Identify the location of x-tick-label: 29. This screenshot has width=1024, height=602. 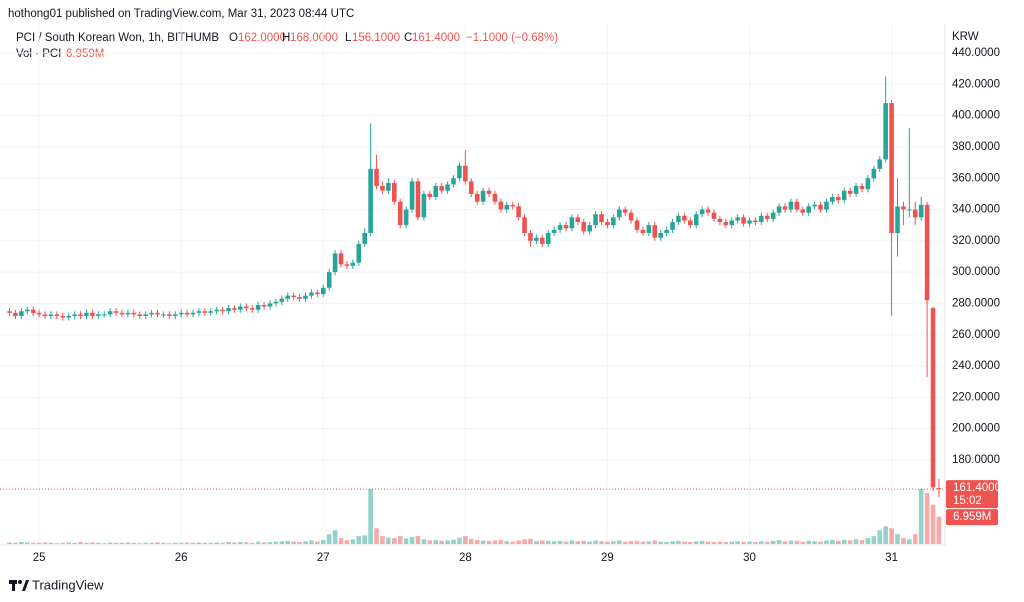
(607, 558).